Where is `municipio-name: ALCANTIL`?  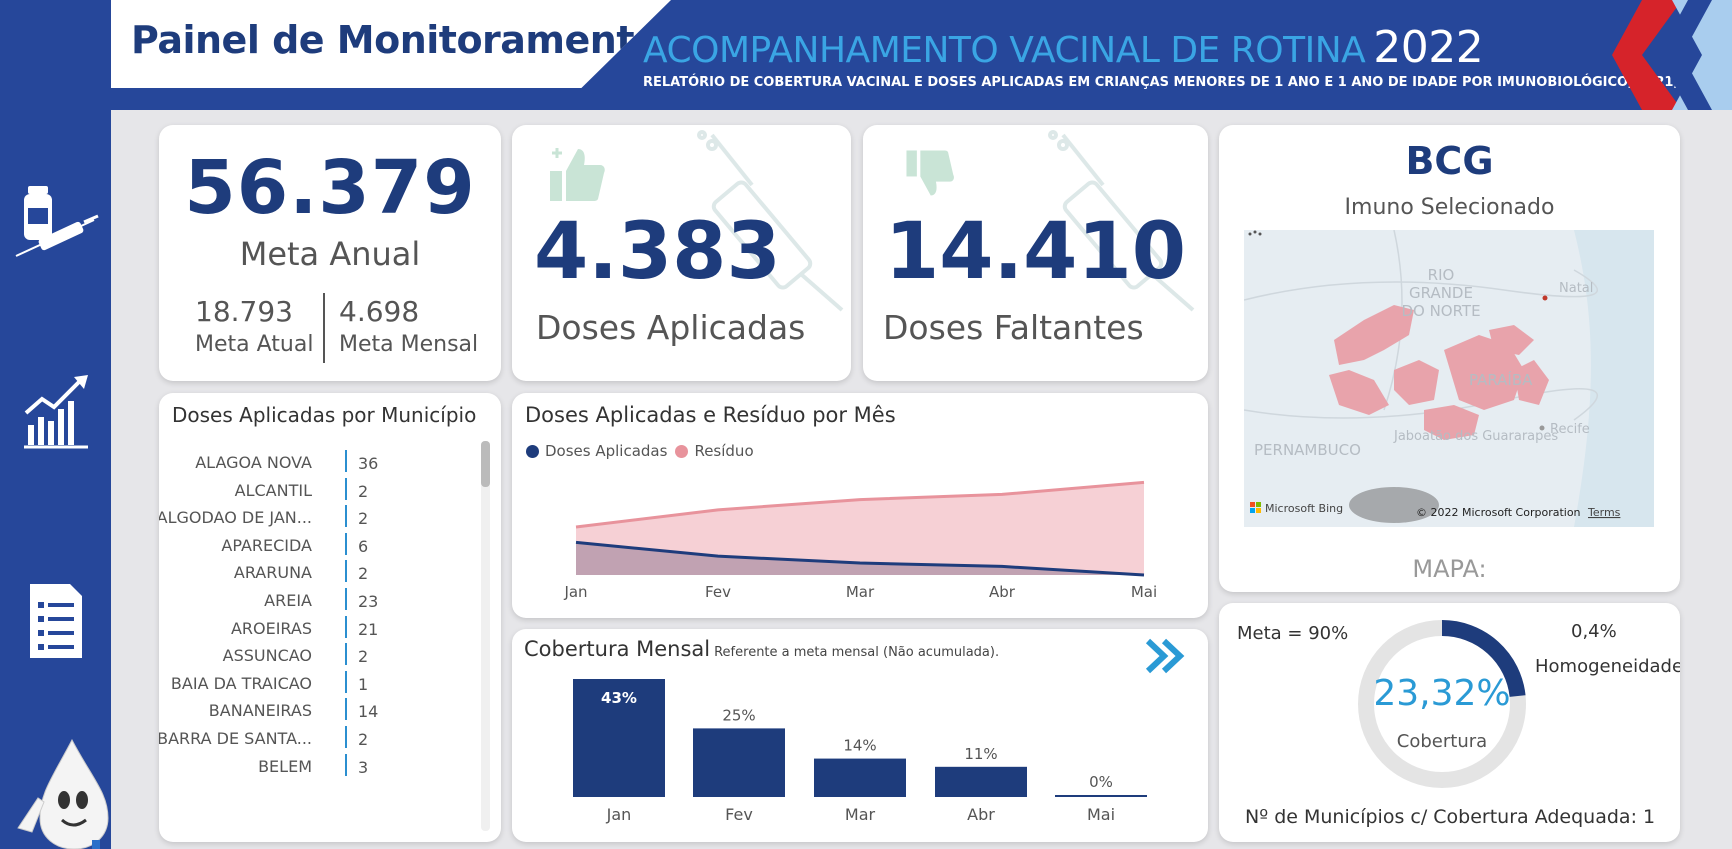 municipio-name: ALCANTIL is located at coordinates (273, 490).